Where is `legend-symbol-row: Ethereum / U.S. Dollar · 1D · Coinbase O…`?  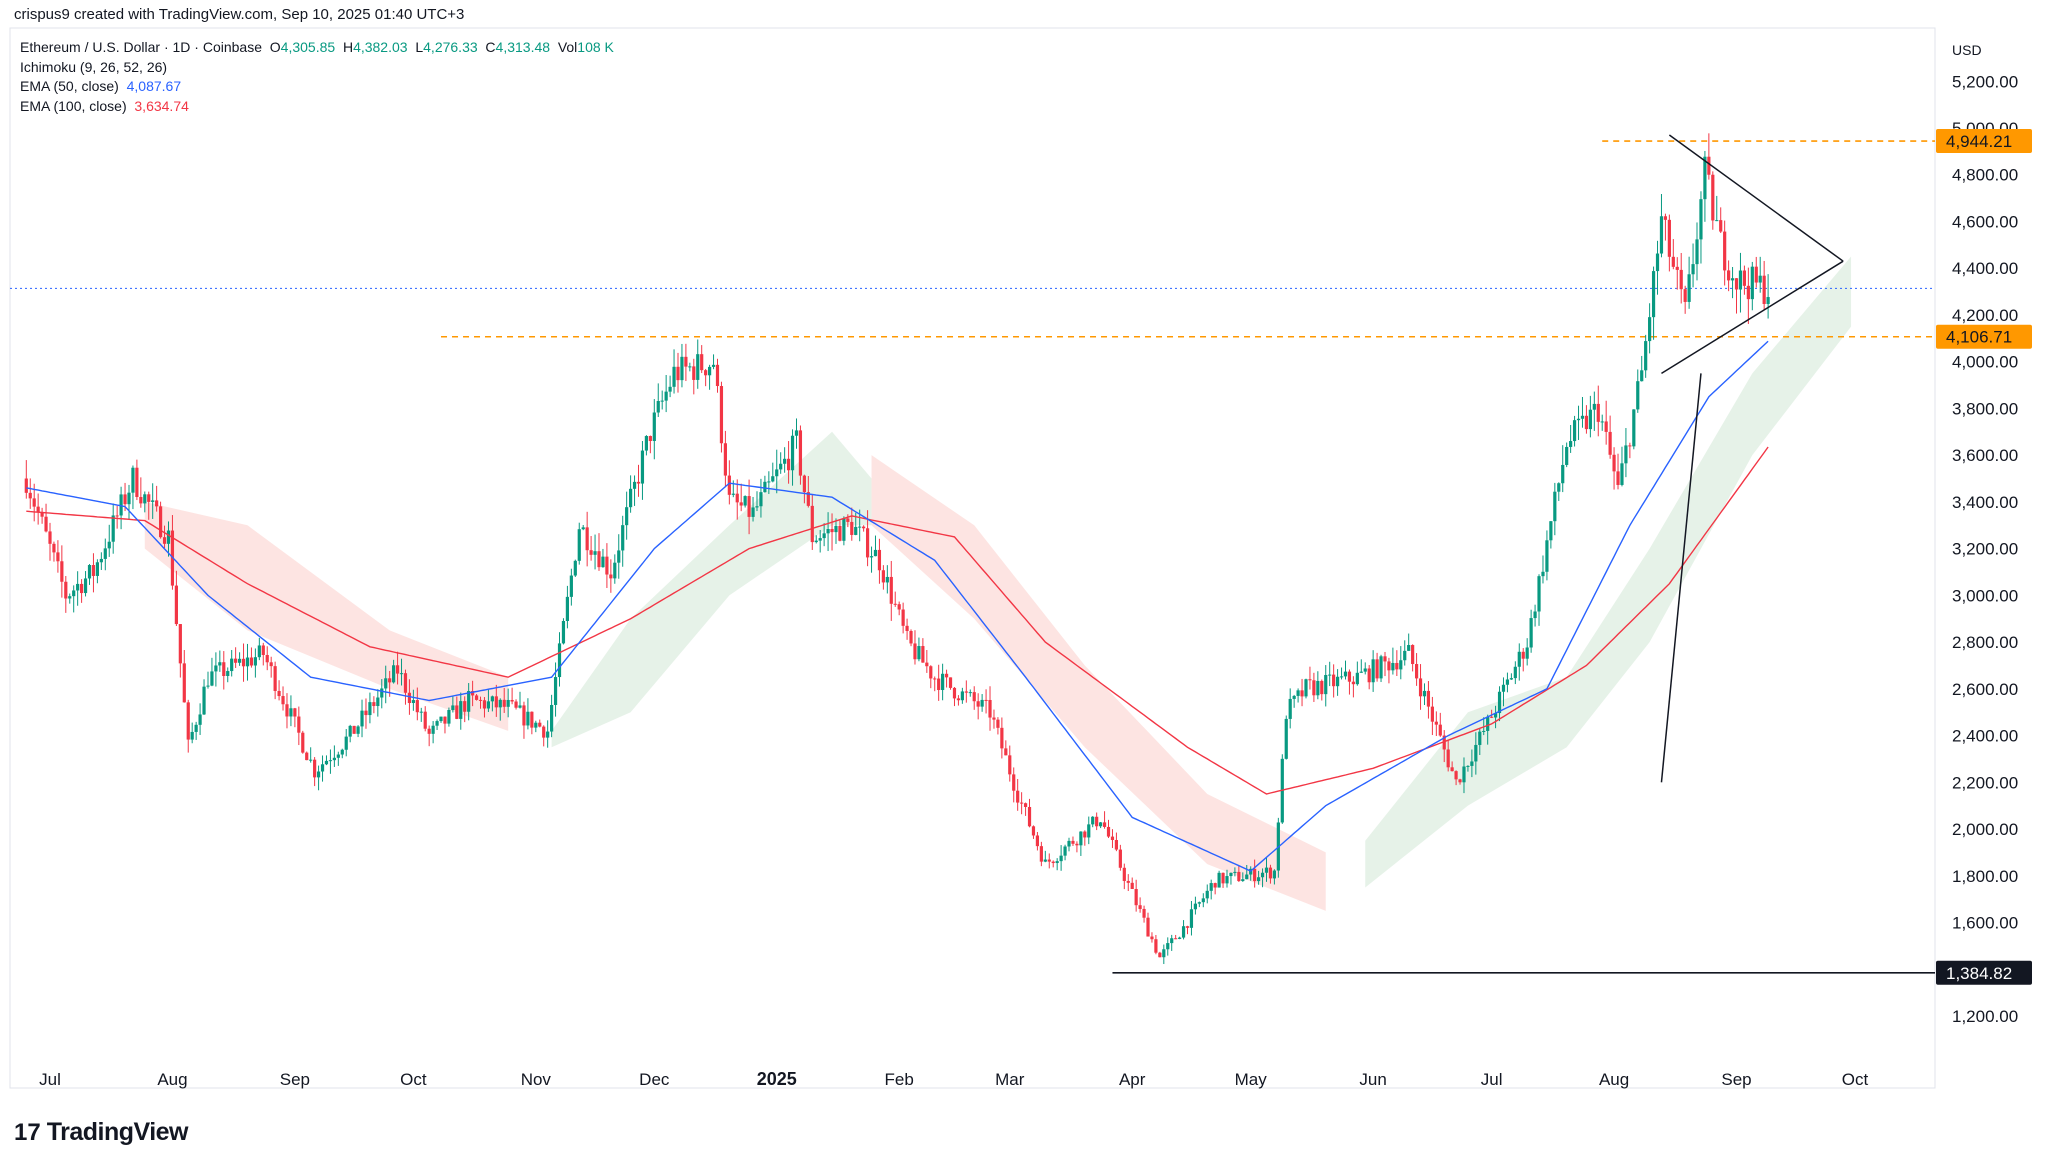 legend-symbol-row: Ethereum / U.S. Dollar · 1D · Coinbase O… is located at coordinates (317, 48).